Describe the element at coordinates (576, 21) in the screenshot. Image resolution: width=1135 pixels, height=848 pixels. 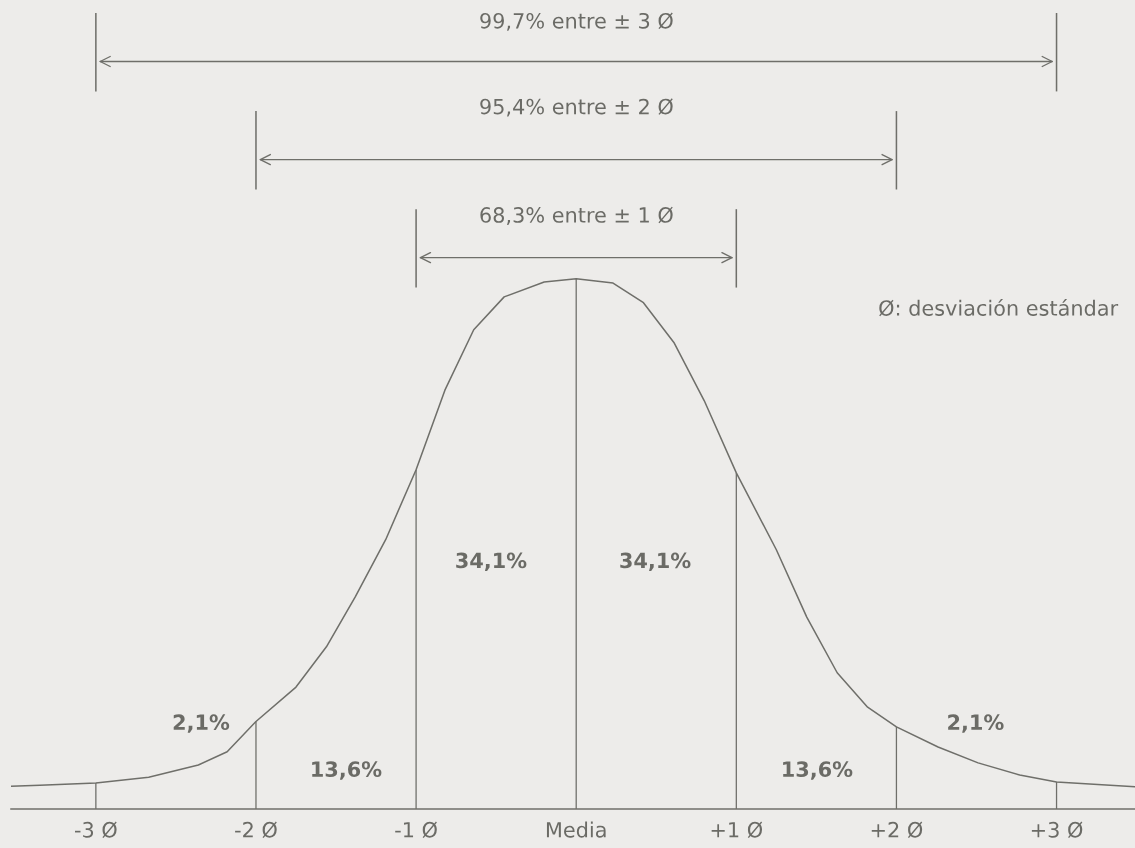
I see `text: 99,7% entre ± 3 Ø` at that location.